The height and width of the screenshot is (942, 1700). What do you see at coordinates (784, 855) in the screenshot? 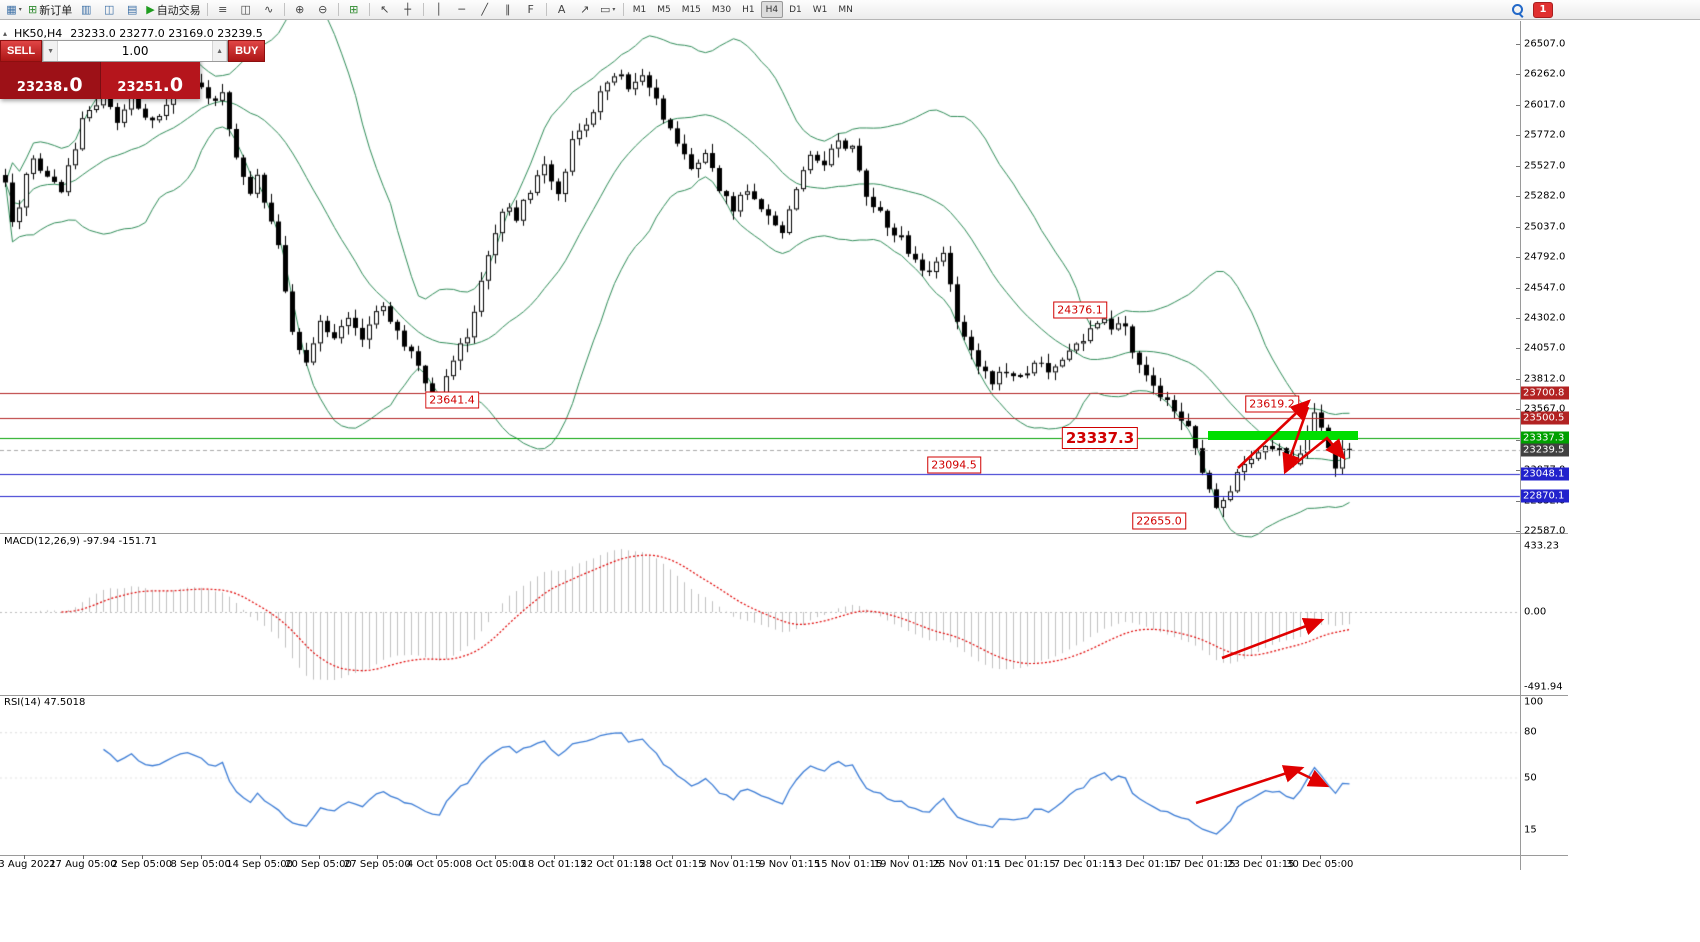
I see `time-axis-separator` at bounding box center [784, 855].